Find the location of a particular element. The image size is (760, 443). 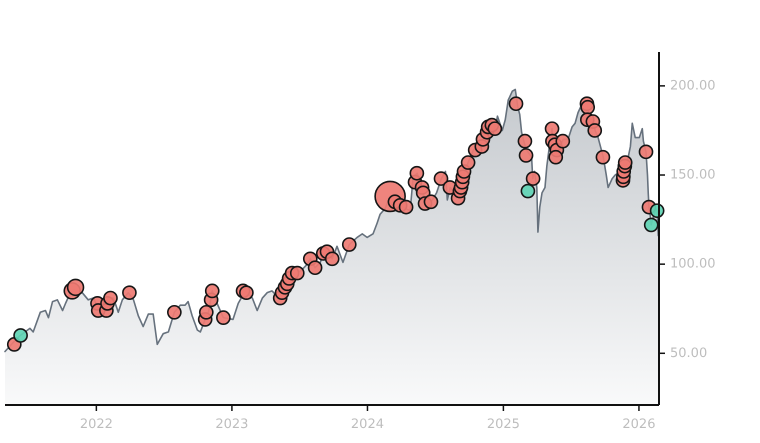

x-tick-label: 2023 is located at coordinates (231, 424).